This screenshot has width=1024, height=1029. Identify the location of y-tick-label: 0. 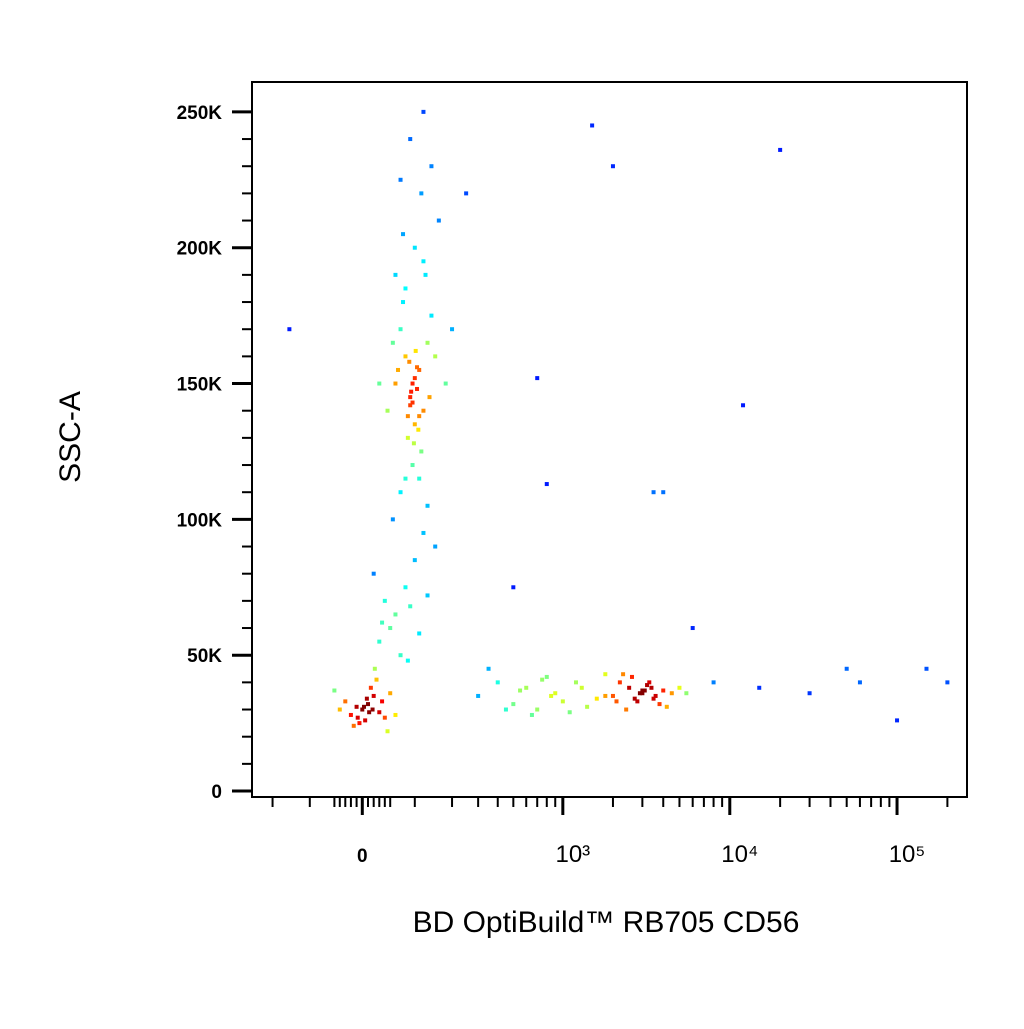
(216, 792).